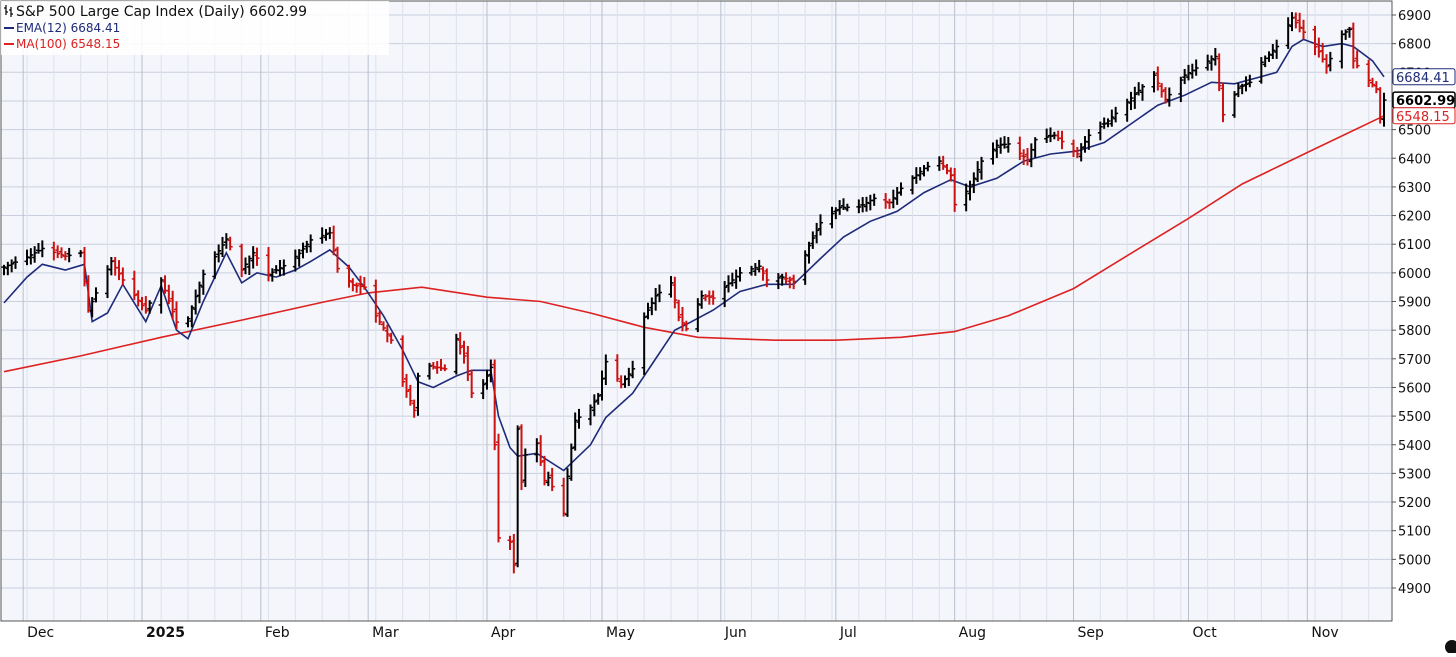 This screenshot has height=657, width=1456. Describe the element at coordinates (1414, 331) in the screenshot. I see `y-tick-label: 5800` at that location.